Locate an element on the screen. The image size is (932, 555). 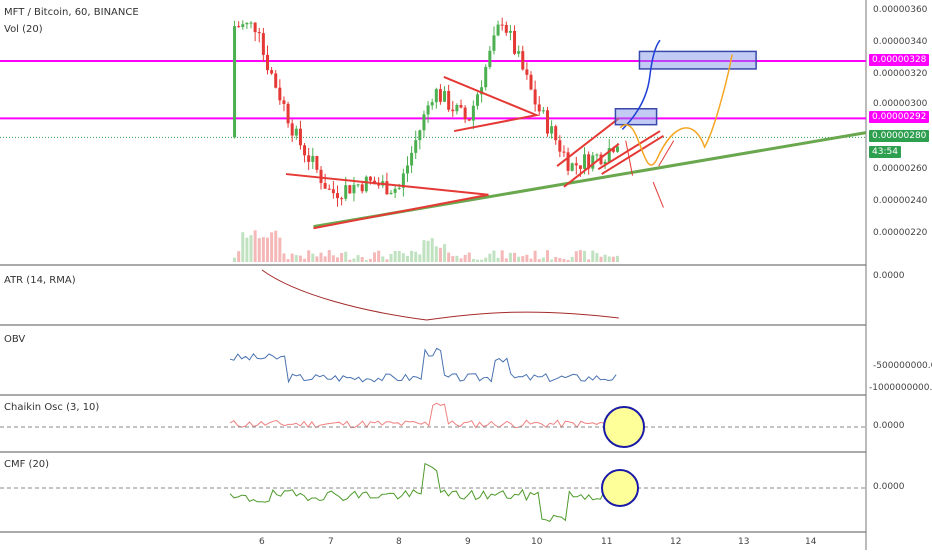
obv-line is located at coordinates (423, 365).